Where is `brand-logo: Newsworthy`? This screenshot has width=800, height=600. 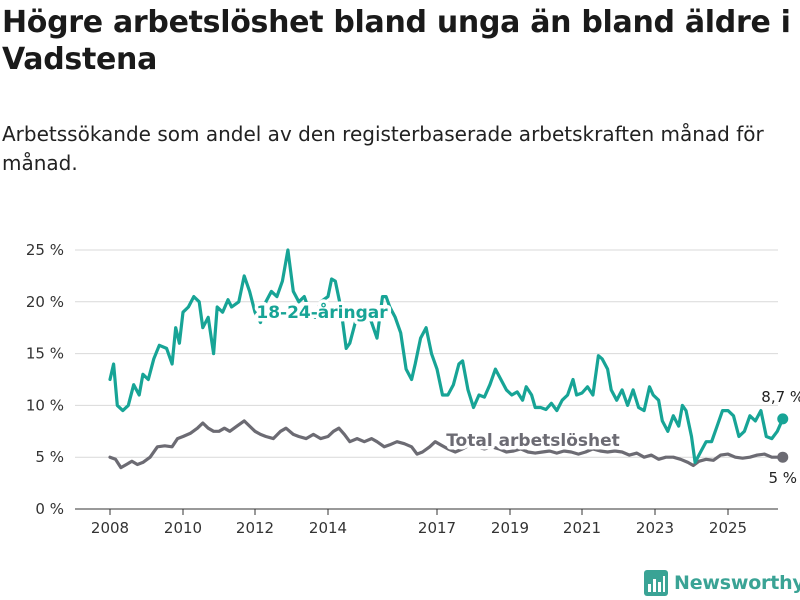
brand-logo: Newsworthy is located at coordinates (722, 583).